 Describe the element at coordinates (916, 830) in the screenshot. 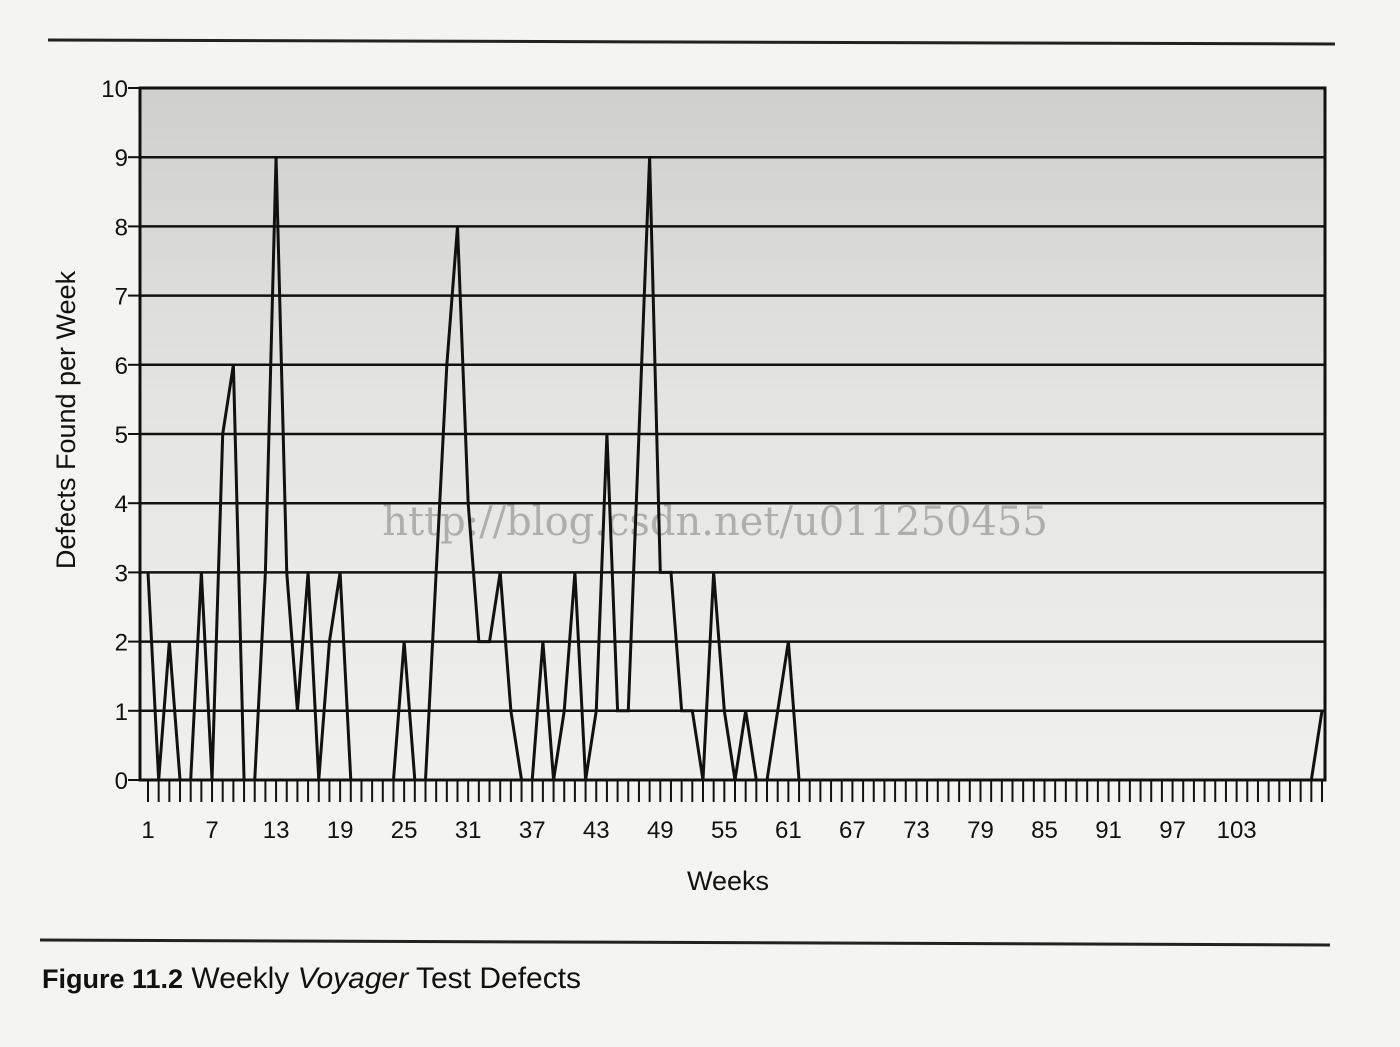

I see `x-tick-label: 73` at that location.